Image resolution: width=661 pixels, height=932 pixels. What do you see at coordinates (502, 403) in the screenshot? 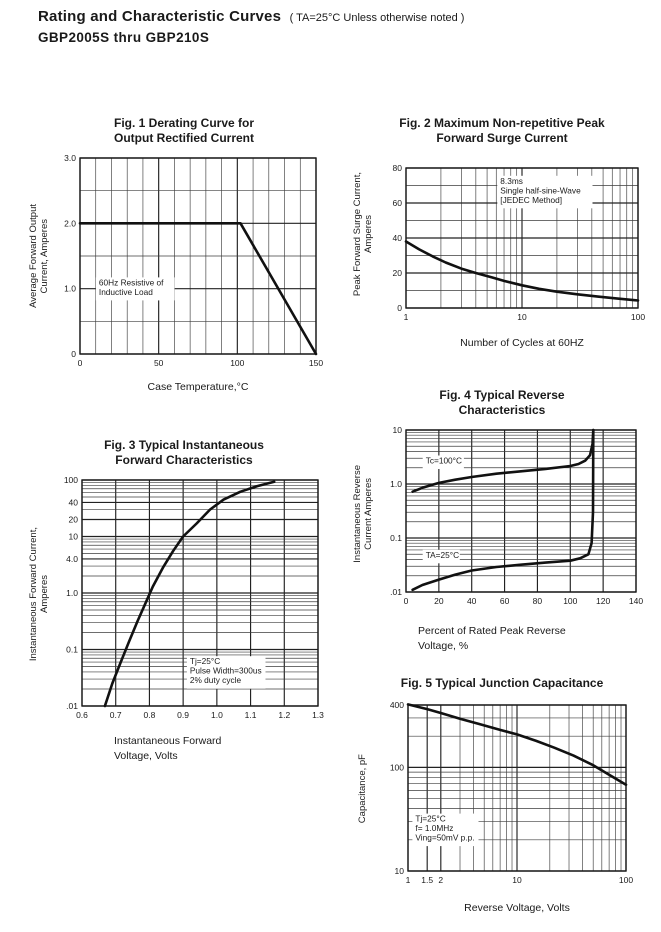
I see `figure-4-title: Fig. 4 Typical Reverse Characteristics` at bounding box center [502, 403].